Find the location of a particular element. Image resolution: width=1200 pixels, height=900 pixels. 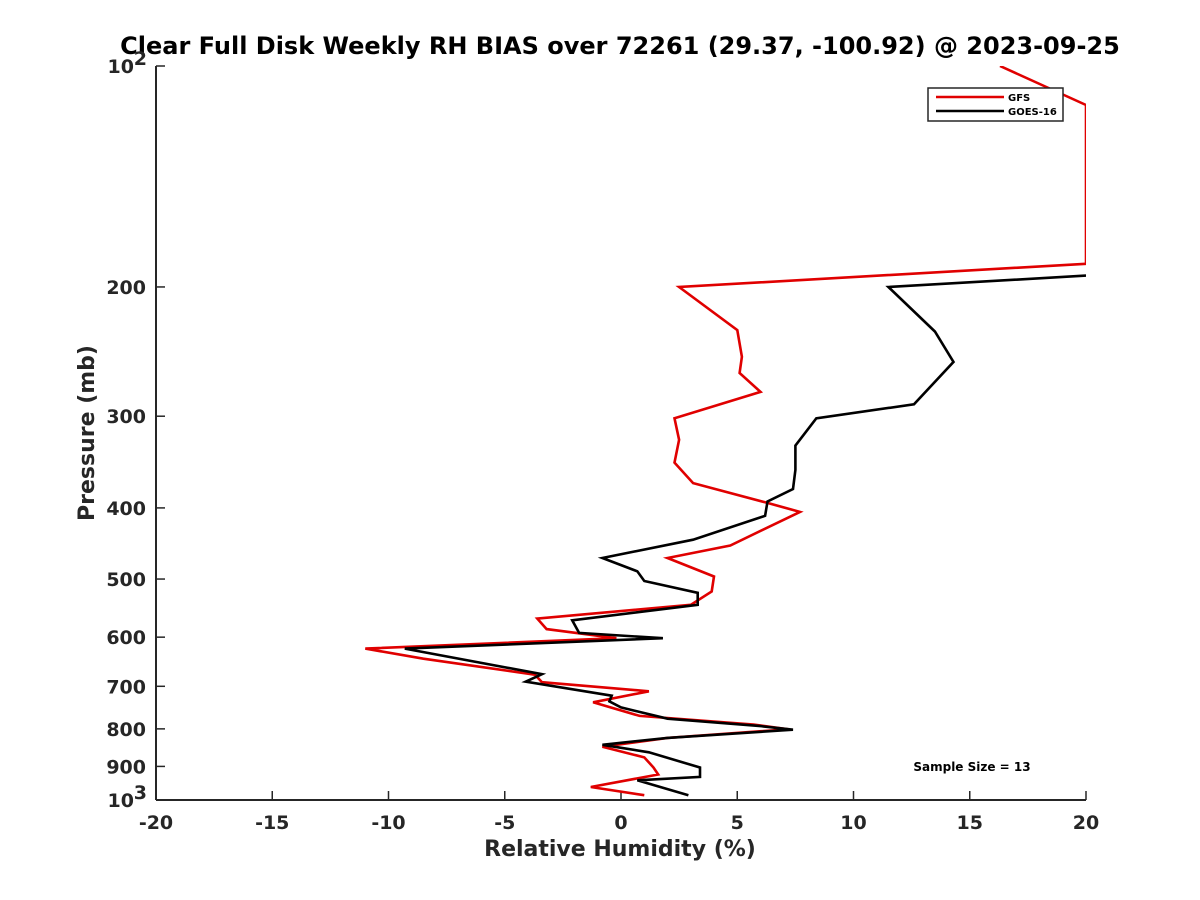

x-tick-label: 10 is located at coordinates (853, 823).